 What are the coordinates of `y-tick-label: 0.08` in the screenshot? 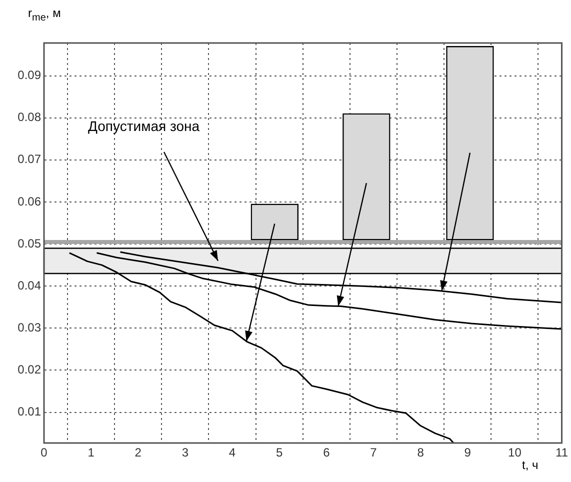 It's located at (30, 117).